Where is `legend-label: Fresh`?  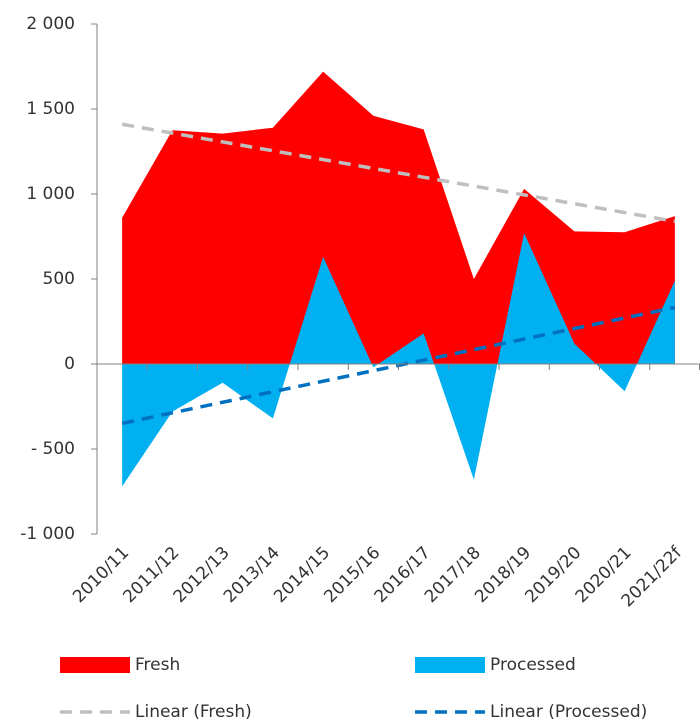 legend-label: Fresh is located at coordinates (157, 665).